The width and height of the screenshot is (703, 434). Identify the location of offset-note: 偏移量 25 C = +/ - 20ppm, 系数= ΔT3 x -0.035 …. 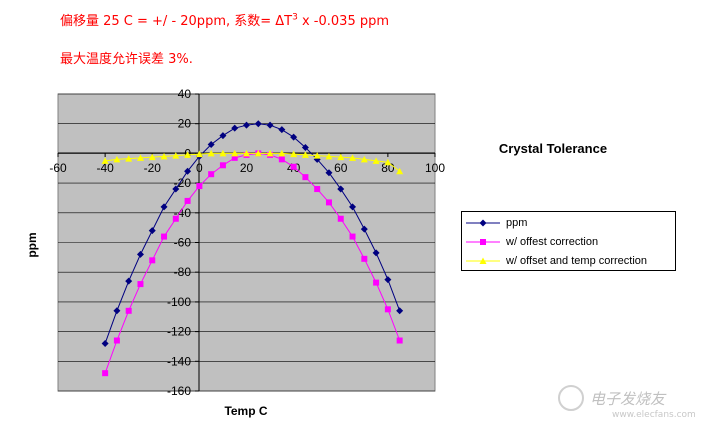
(224, 19).